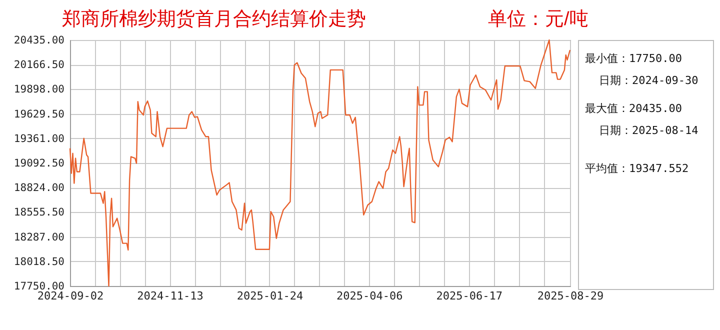 The image size is (720, 330). What do you see at coordinates (39, 164) in the screenshot?
I see `y-tick-label: 19092.50` at bounding box center [39, 164].